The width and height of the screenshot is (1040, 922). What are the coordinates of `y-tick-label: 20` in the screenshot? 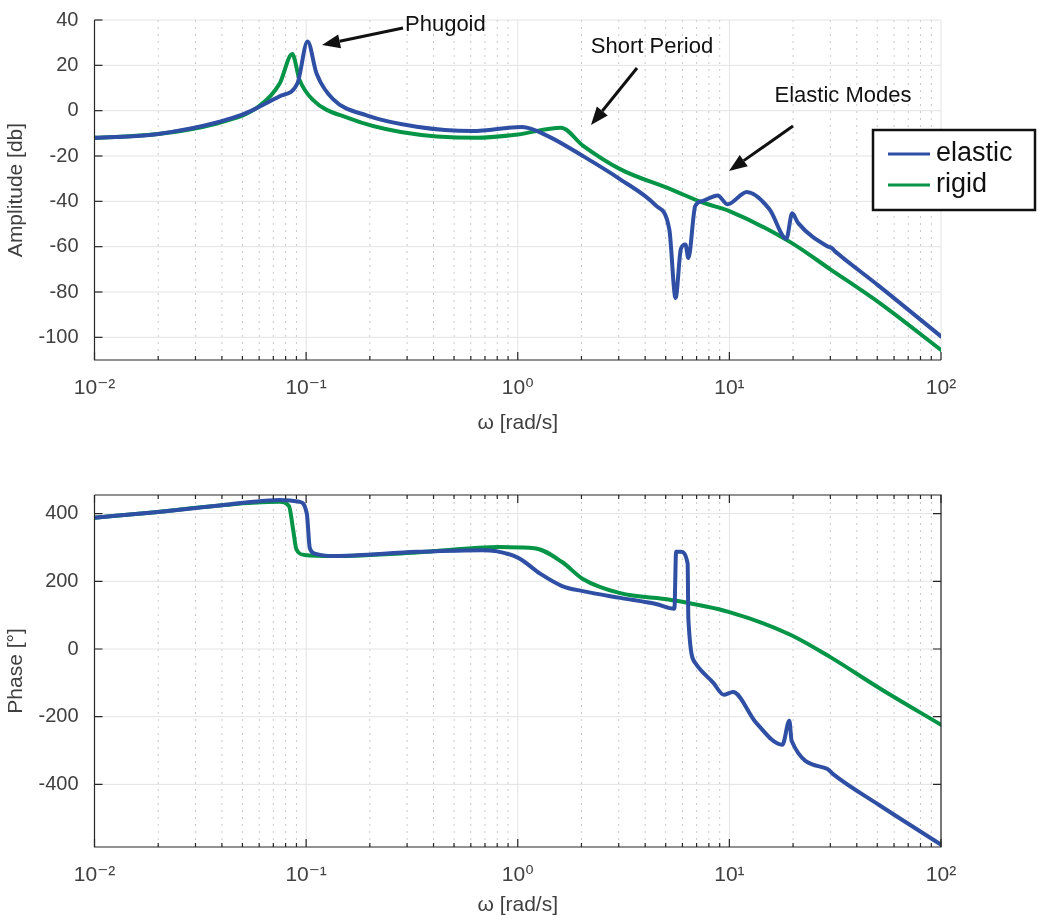 It's located at (67, 63).